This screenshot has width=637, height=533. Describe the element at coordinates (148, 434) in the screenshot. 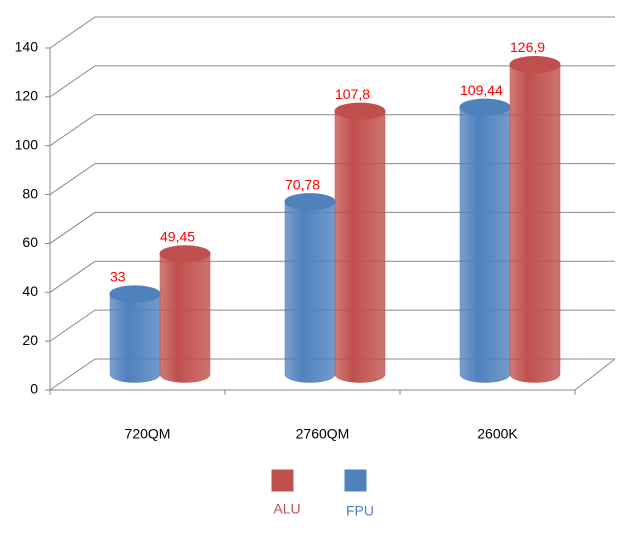

I see `x-tick-label: 720QM` at that location.